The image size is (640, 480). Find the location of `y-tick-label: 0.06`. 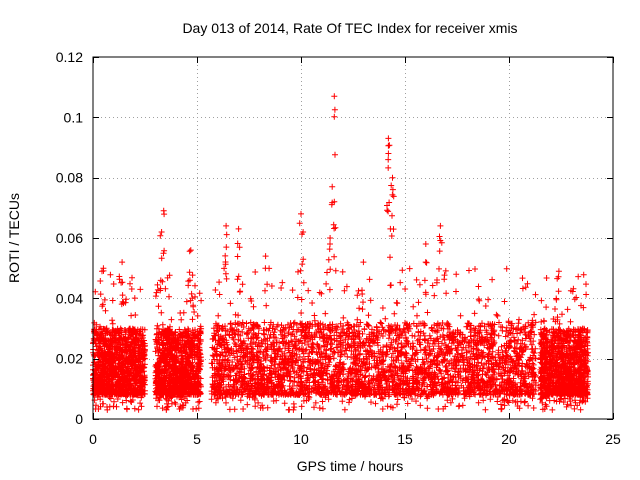

y-tick-label: 0.06 is located at coordinates (69, 238).